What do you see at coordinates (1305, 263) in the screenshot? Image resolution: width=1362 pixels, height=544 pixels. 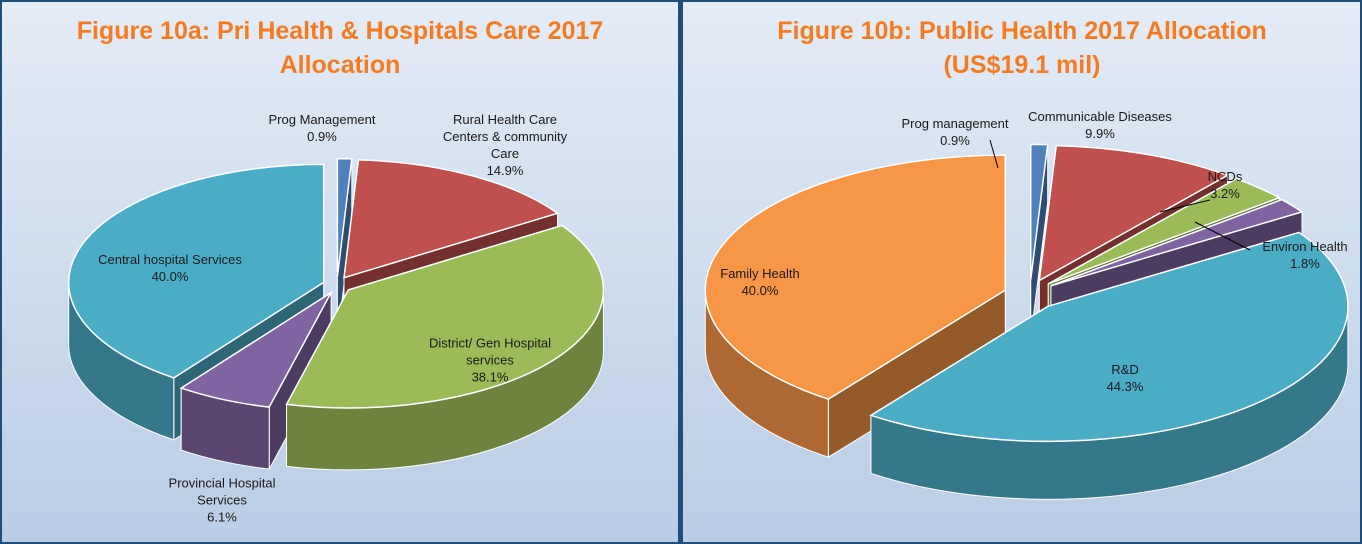 I see `slice-value: 1.8%` at bounding box center [1305, 263].